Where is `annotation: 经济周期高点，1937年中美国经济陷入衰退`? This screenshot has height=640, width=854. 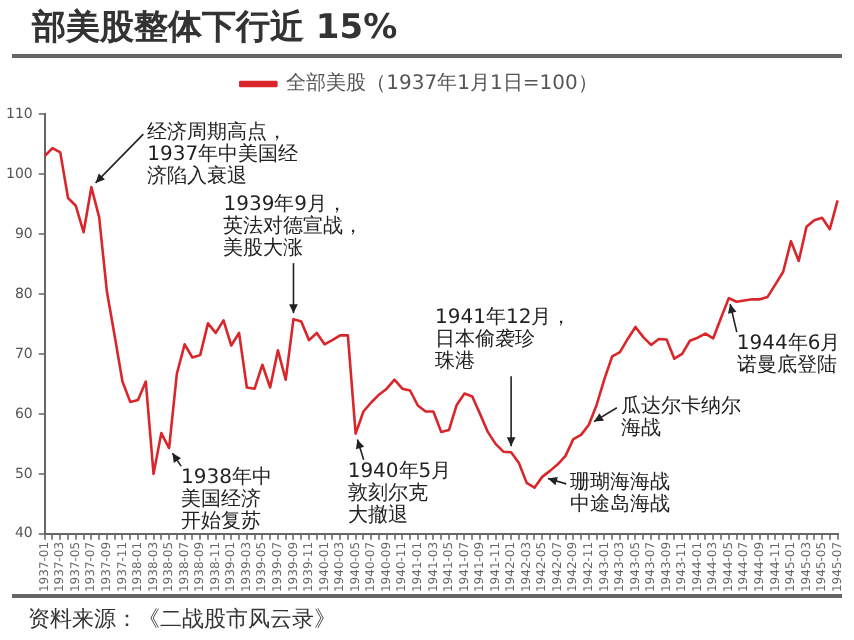
annotation: 经济周期高点，1937年中美国经济陷入衰退 is located at coordinates (223, 154).